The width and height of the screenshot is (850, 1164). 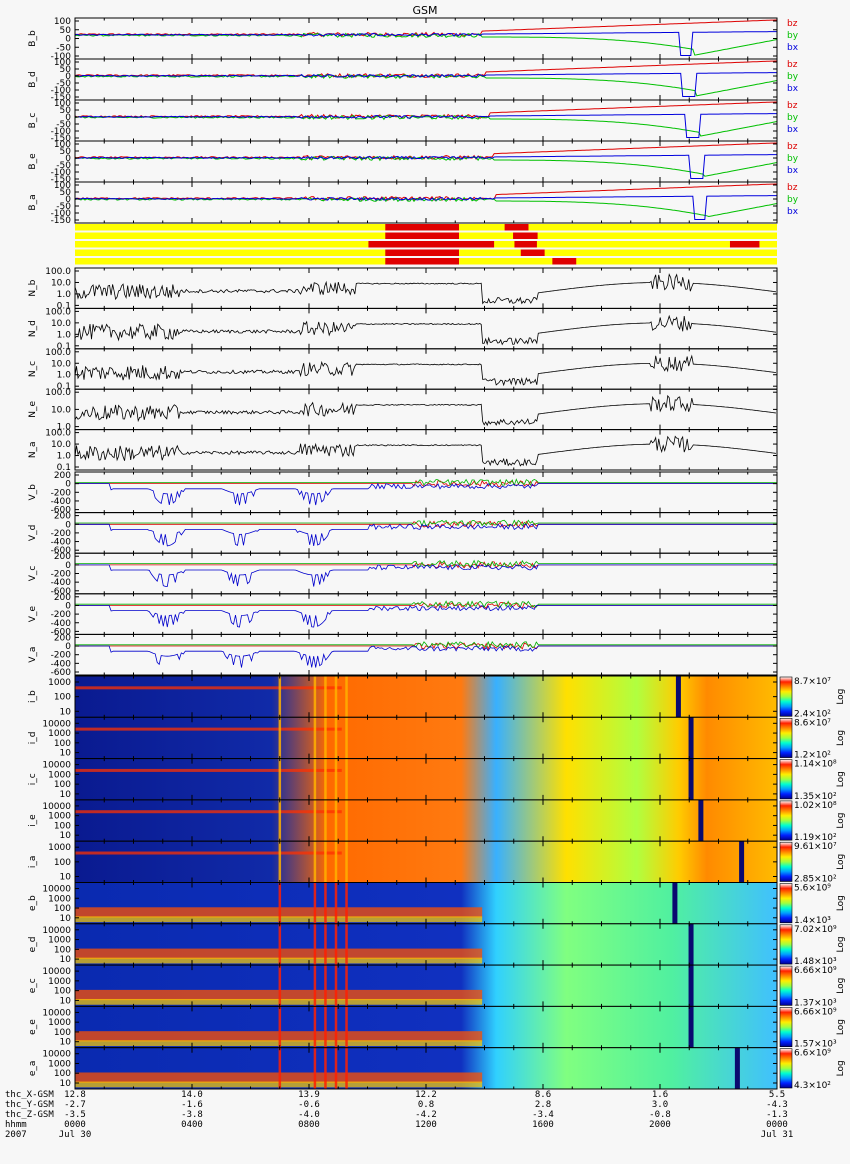 What do you see at coordinates (309, 1115) in the screenshot?
I see `time-axis-z-value: -4.0` at bounding box center [309, 1115].